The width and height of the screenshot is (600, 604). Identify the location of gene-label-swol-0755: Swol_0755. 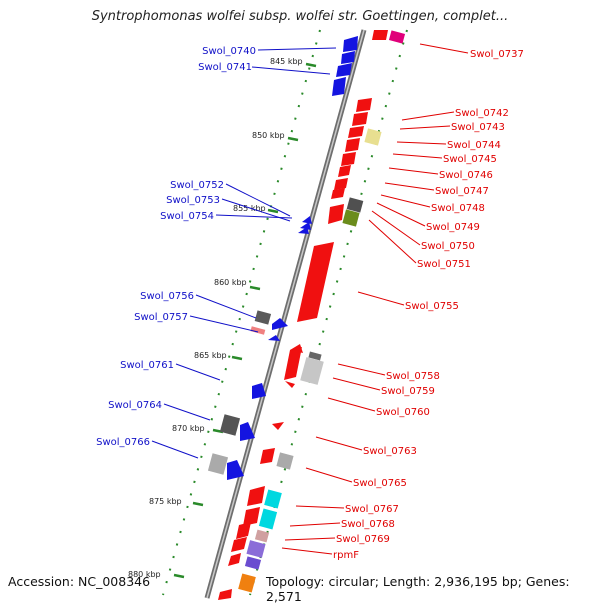
(432, 306).